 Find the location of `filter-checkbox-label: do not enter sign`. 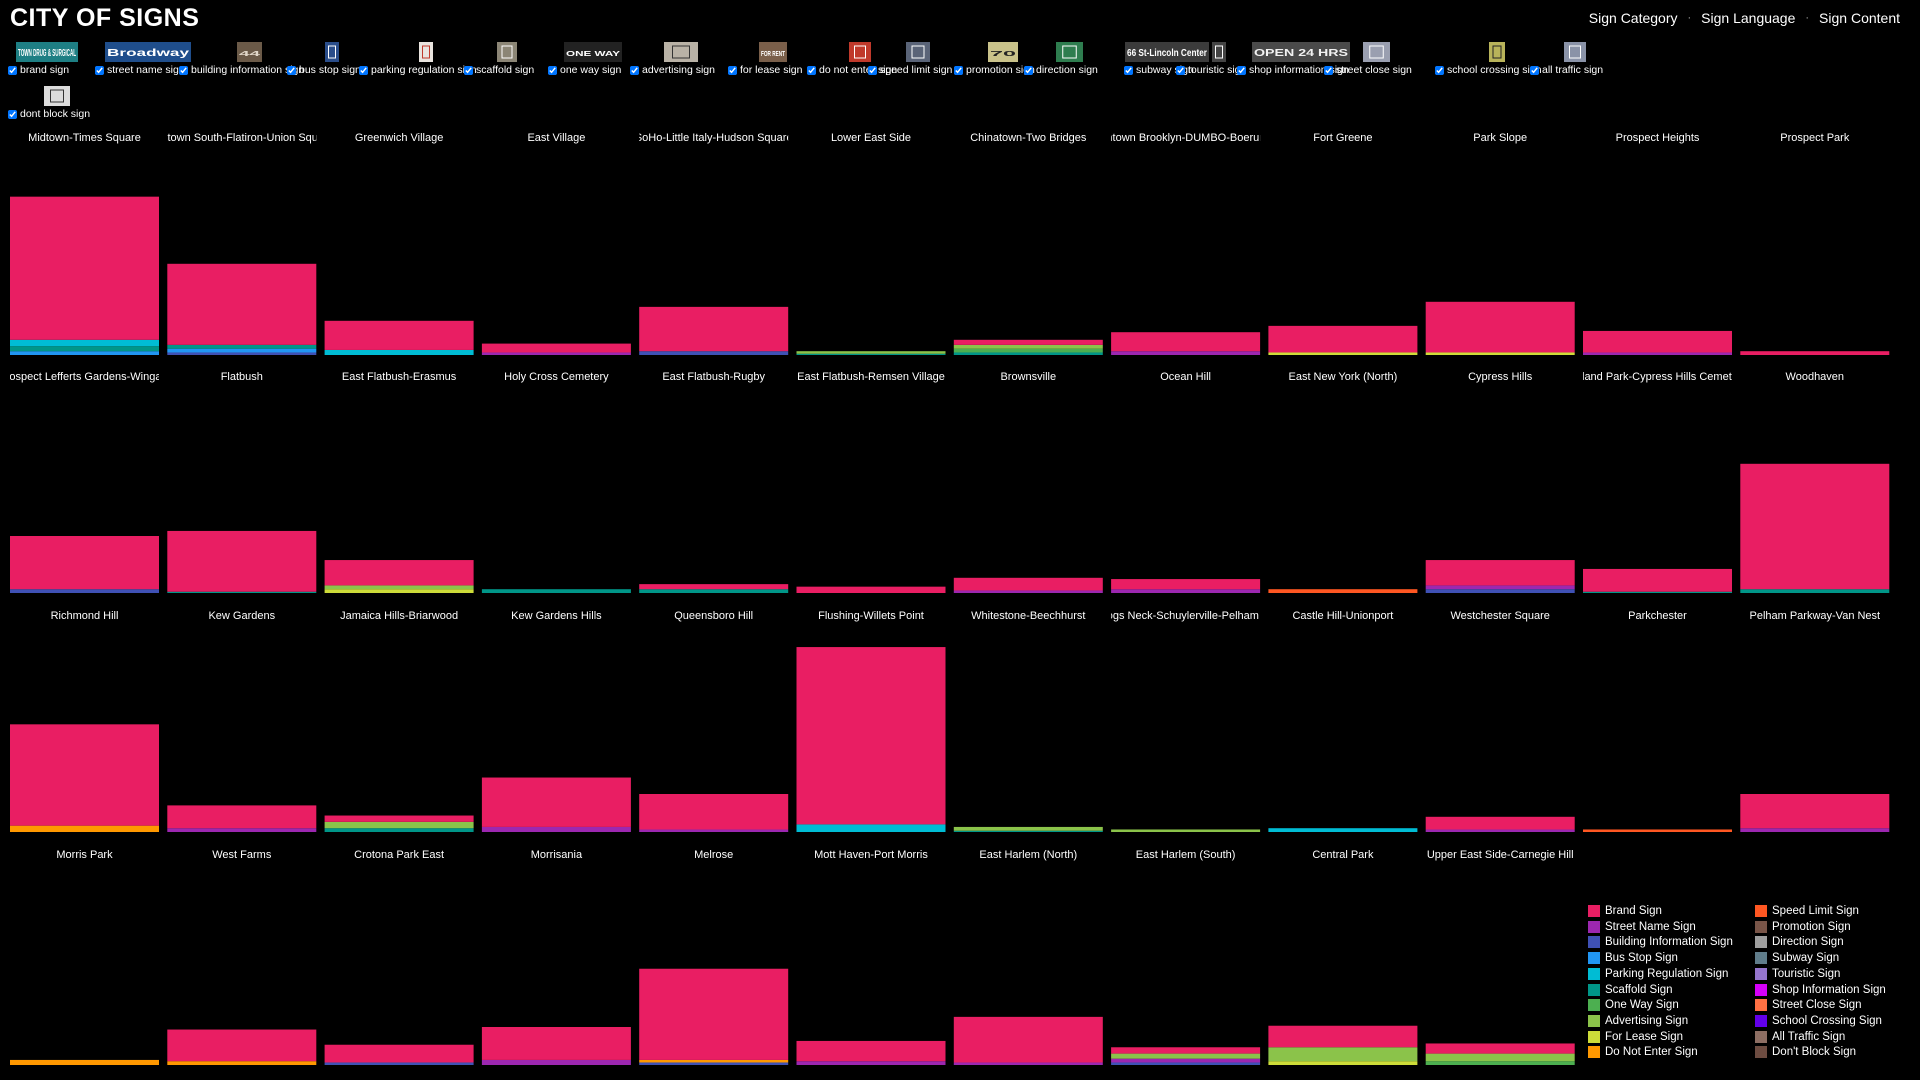

filter-checkbox-label: do not enter sign is located at coordinates (852, 70).